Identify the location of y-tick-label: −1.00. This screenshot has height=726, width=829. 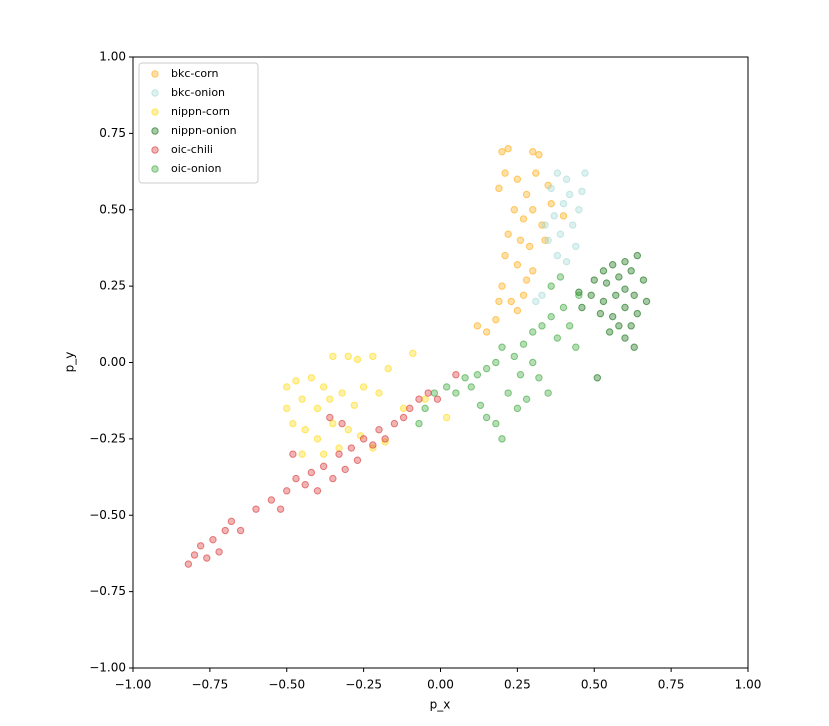
(107, 668).